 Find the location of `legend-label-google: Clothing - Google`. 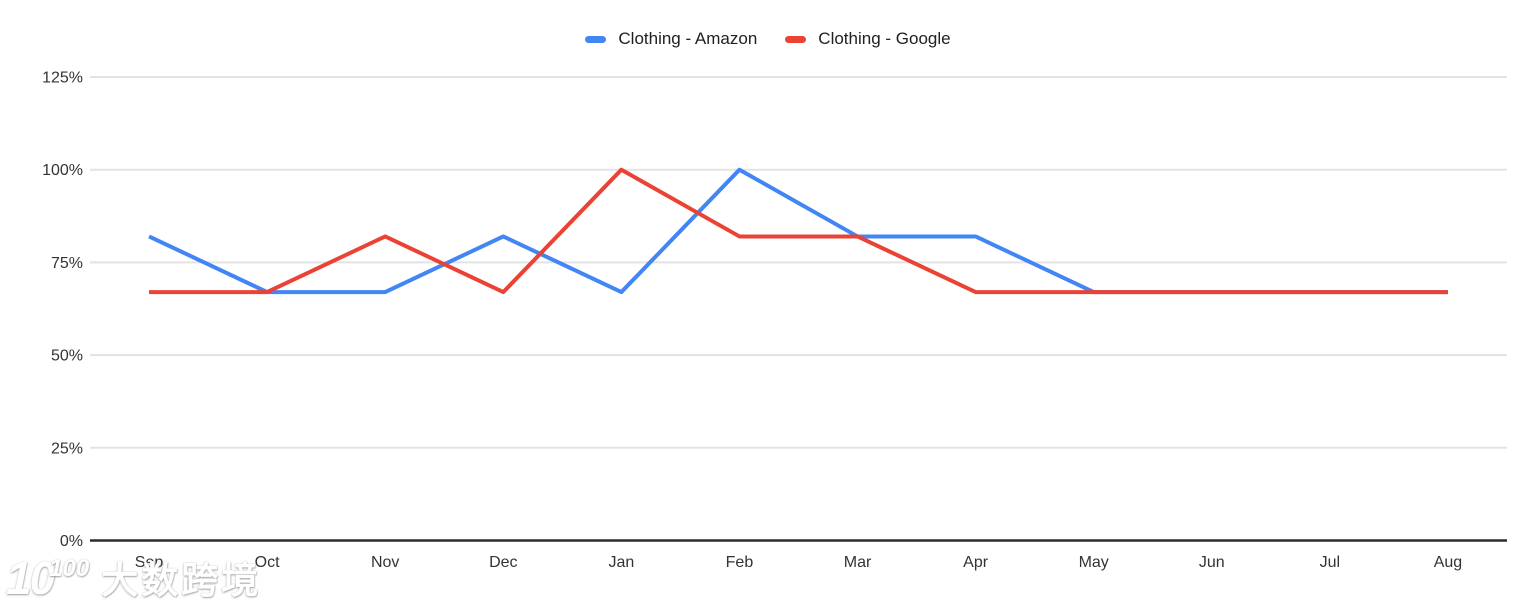

legend-label-google: Clothing - Google is located at coordinates (884, 38).